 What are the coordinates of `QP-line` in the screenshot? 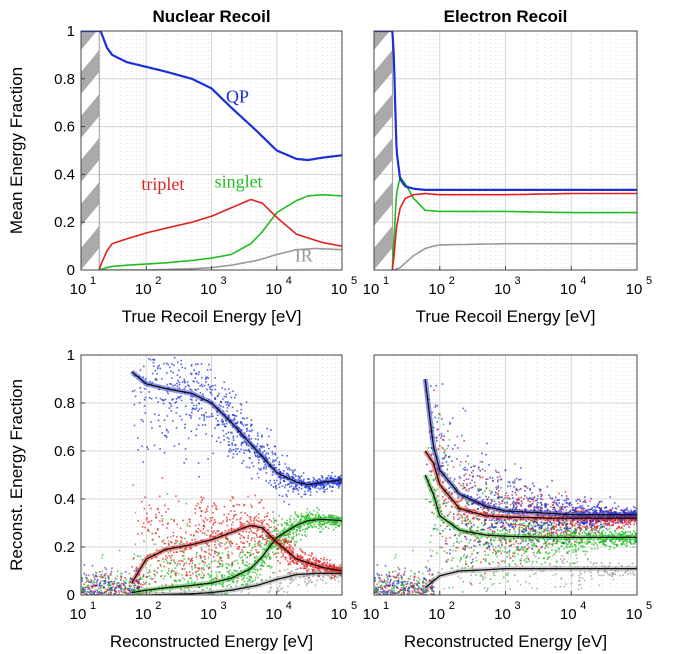 It's located at (211, 96).